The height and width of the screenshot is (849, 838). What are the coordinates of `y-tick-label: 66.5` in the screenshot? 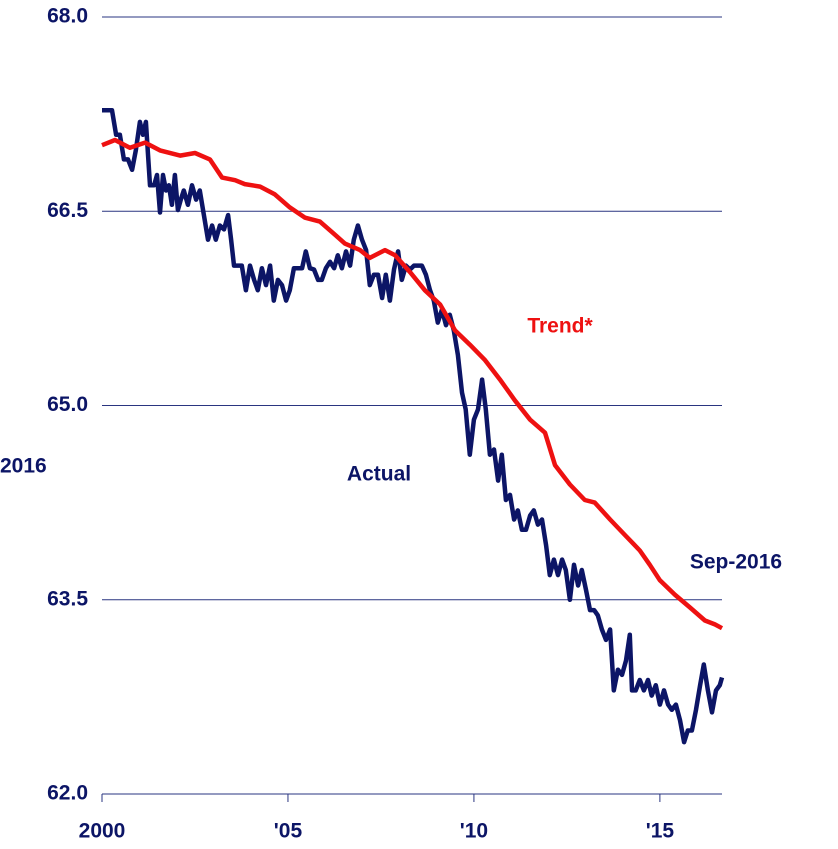 It's located at (67, 210).